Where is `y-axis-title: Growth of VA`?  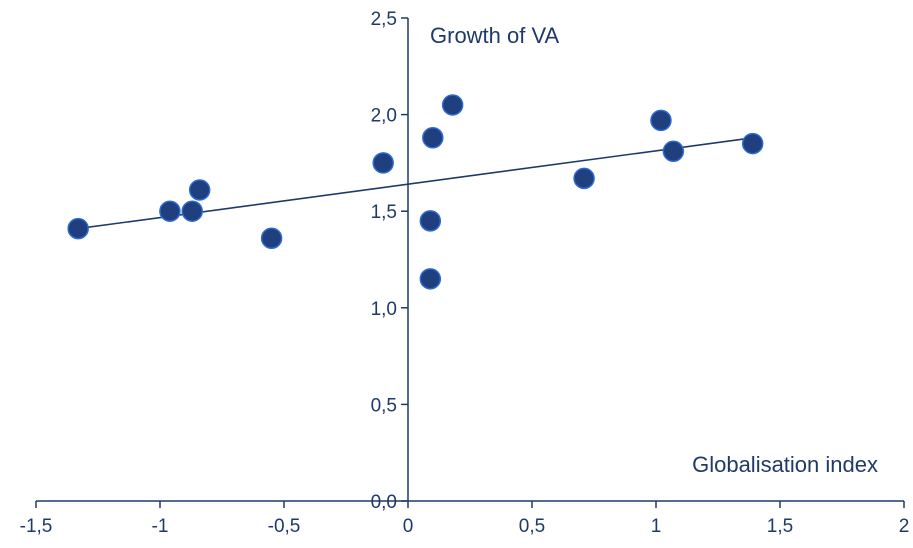 y-axis-title: Growth of VA is located at coordinates (495, 35).